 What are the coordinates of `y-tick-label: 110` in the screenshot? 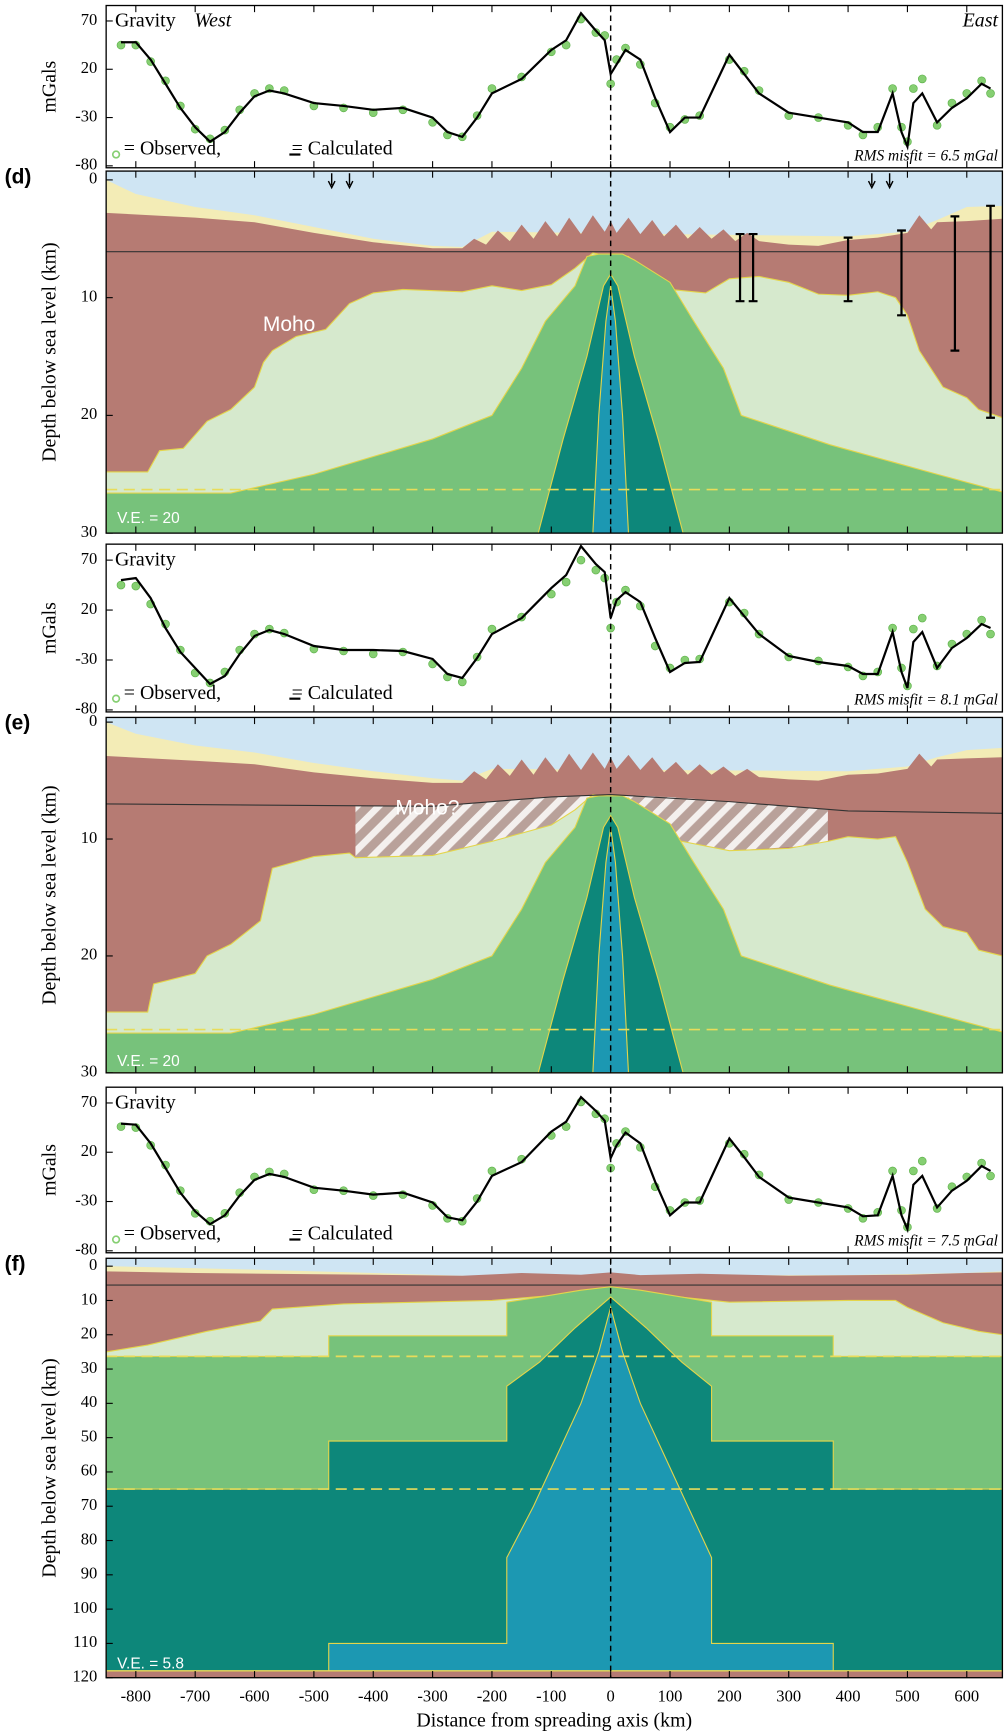 It's located at (85, 1641).